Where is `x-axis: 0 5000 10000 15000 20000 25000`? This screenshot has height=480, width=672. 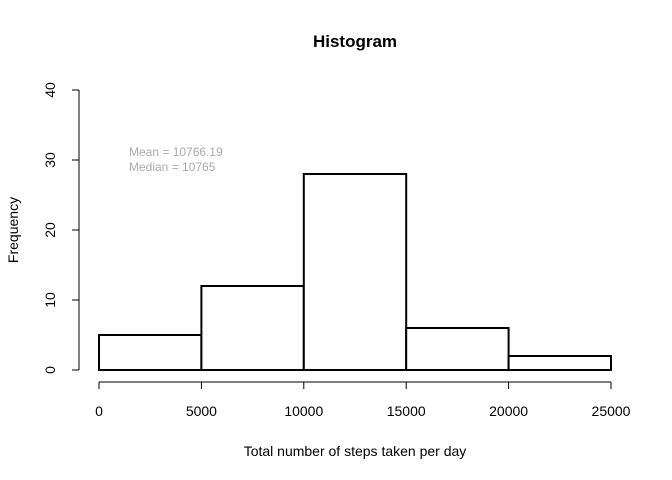
x-axis: 0 5000 10000 15000 20000 25000 is located at coordinates (363, 400).